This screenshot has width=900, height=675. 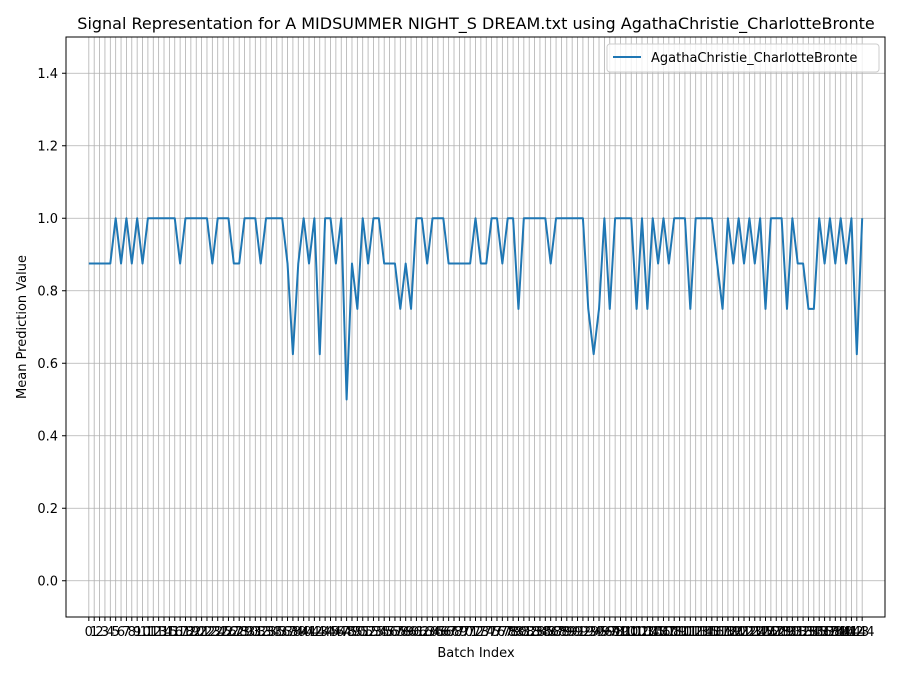 I want to click on x-tick-label: 58, so click(x=400, y=632).